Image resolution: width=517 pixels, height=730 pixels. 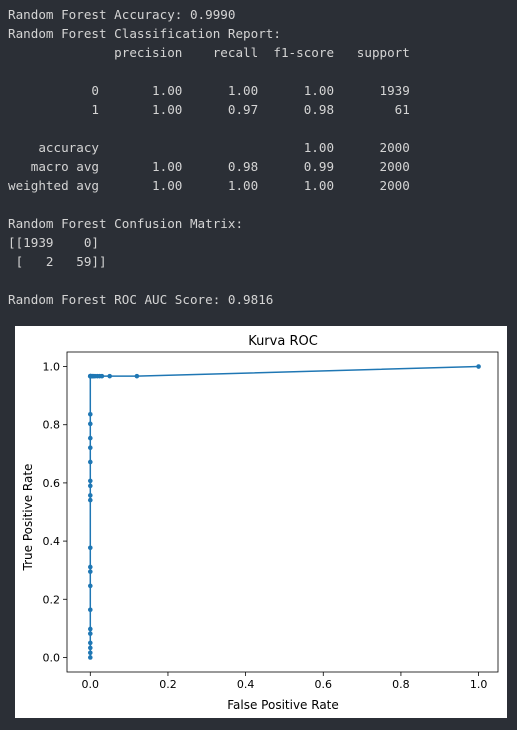 What do you see at coordinates (168, 684) in the screenshot?
I see `x-tick-label: 0.2` at bounding box center [168, 684].